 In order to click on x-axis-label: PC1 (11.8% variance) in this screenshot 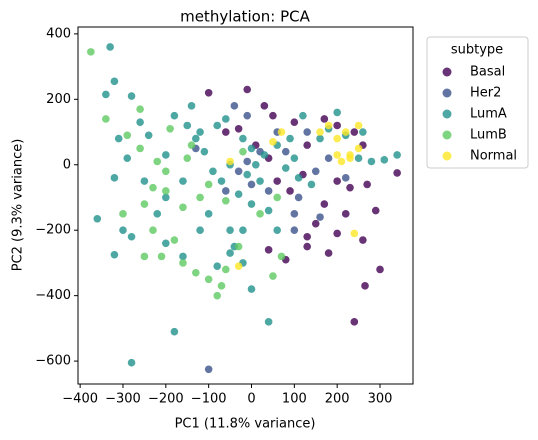, I will do `click(245, 424)`.